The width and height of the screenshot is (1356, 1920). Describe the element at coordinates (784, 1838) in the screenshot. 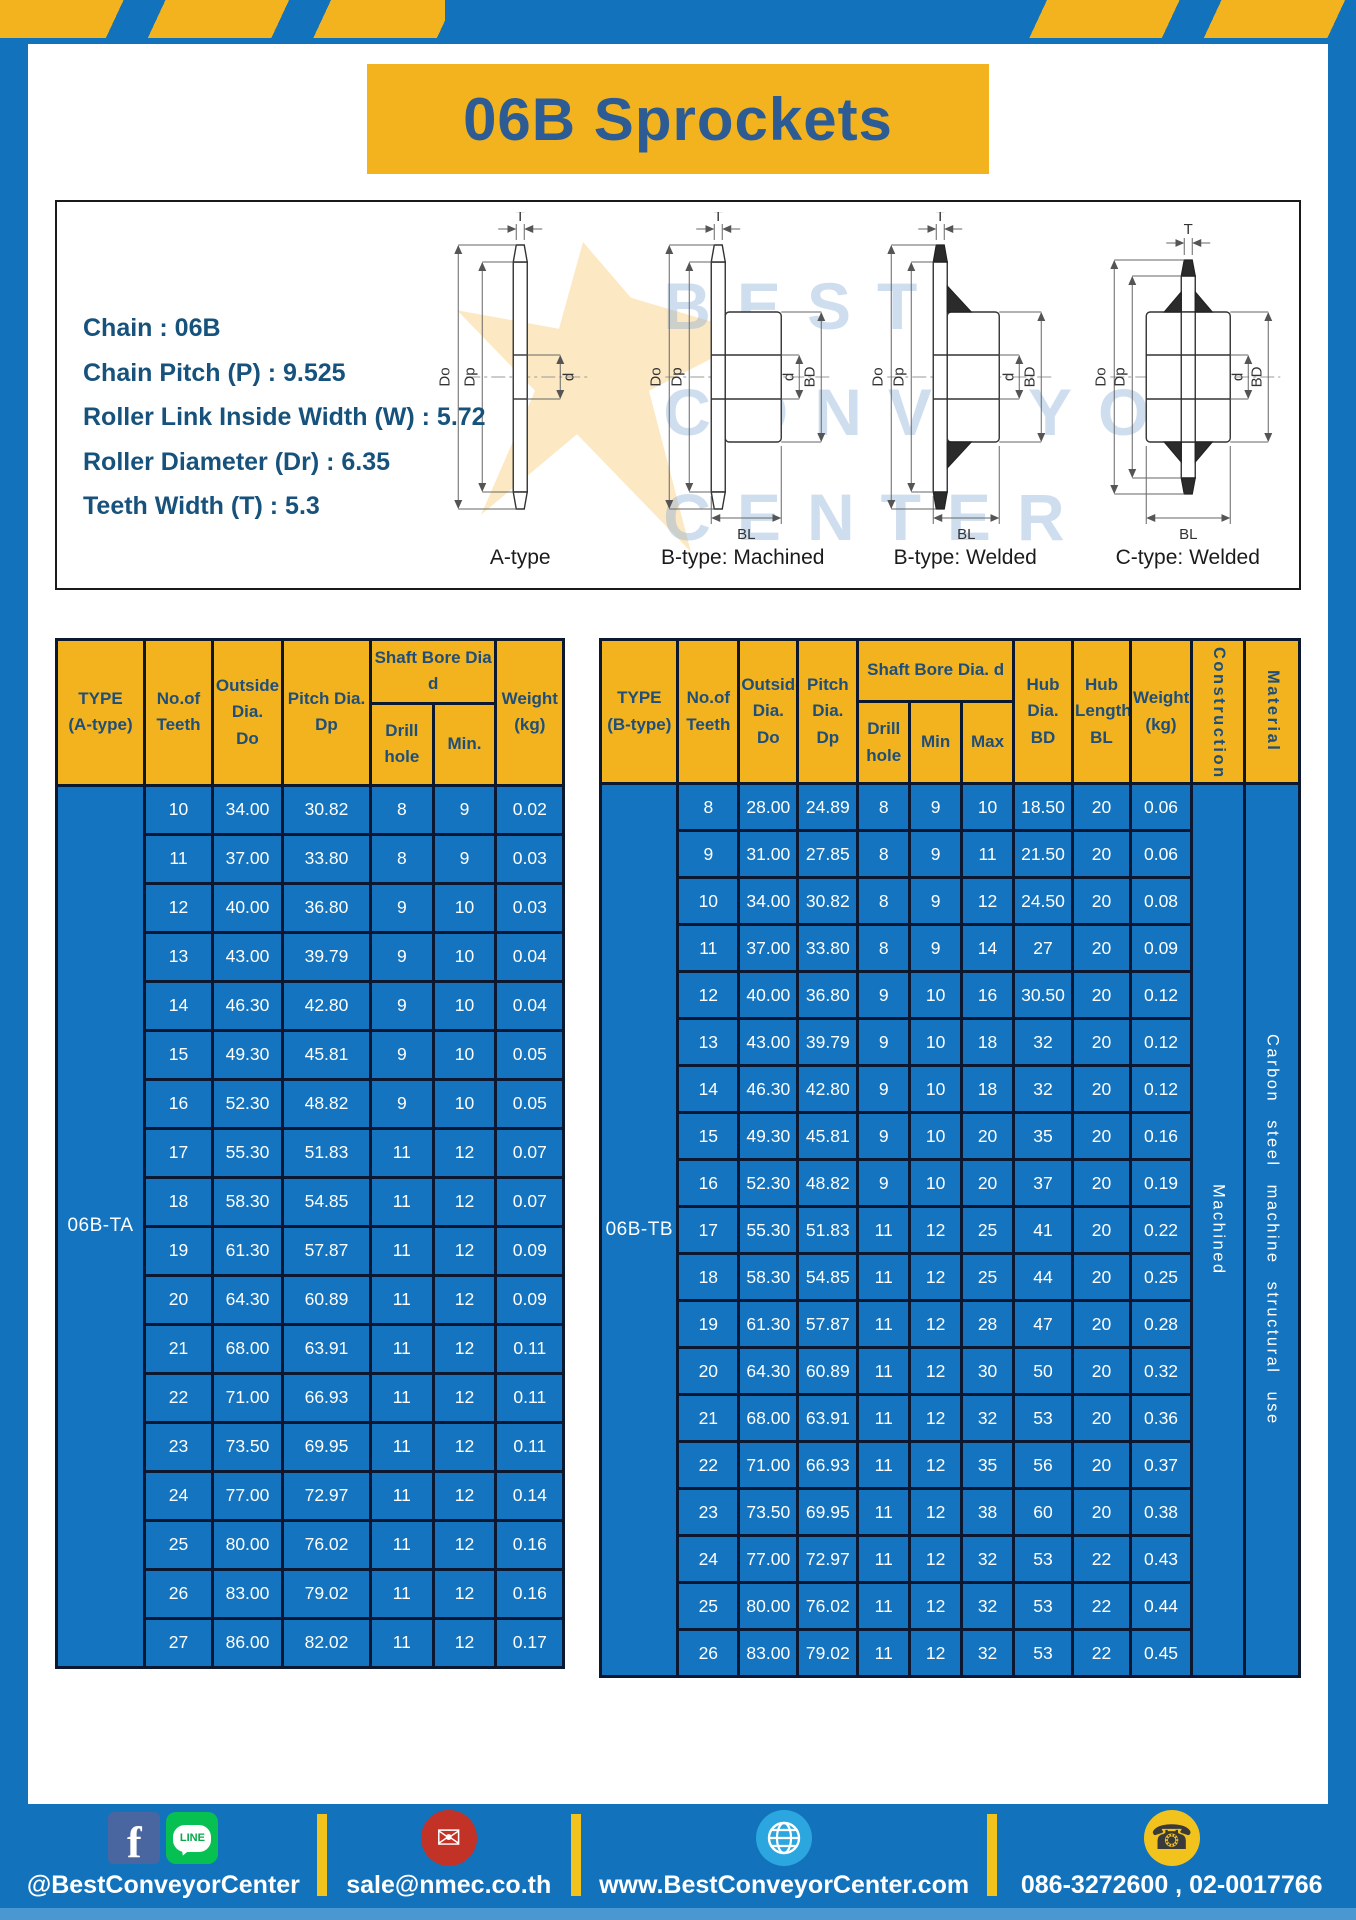

I see `globe-icon` at that location.